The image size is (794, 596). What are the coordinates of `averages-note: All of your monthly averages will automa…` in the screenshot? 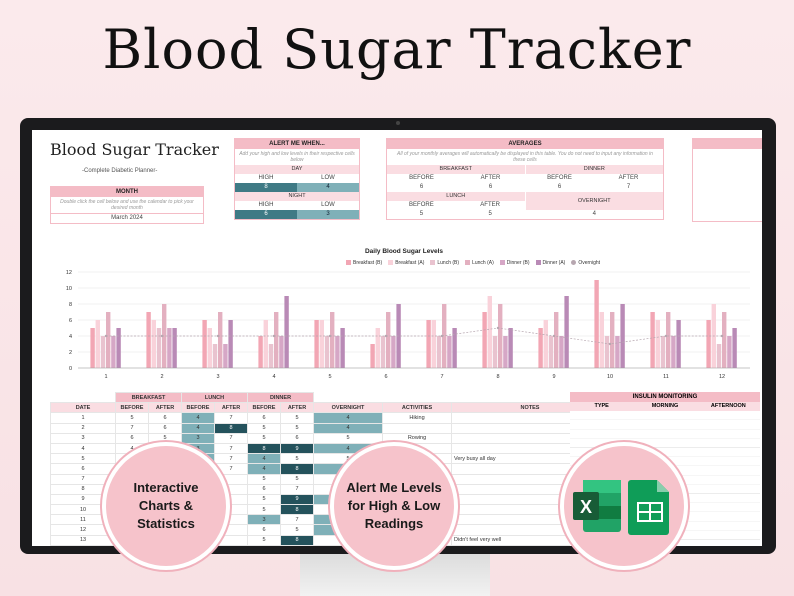 It's located at (525, 157).